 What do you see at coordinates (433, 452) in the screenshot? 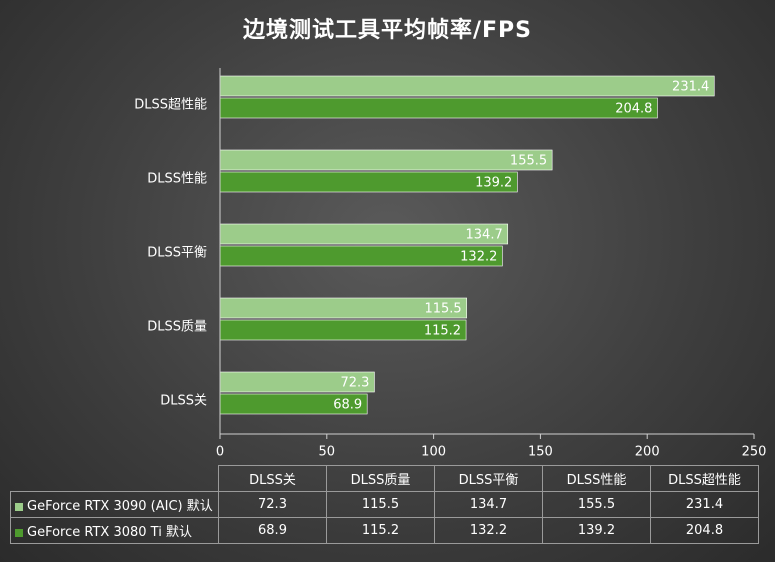
I see `x-tick-label: 100` at bounding box center [433, 452].